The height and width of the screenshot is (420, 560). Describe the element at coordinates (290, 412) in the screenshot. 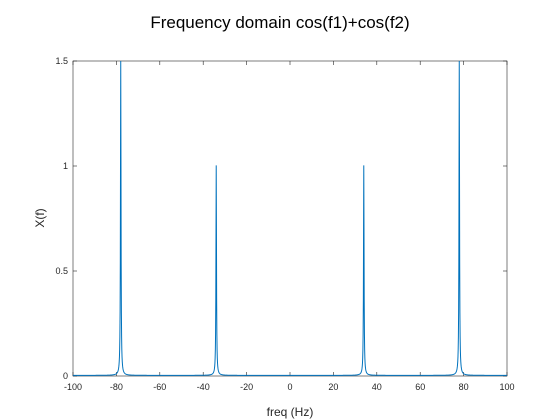

I see `x-axis-label: freq (Hz)` at that location.